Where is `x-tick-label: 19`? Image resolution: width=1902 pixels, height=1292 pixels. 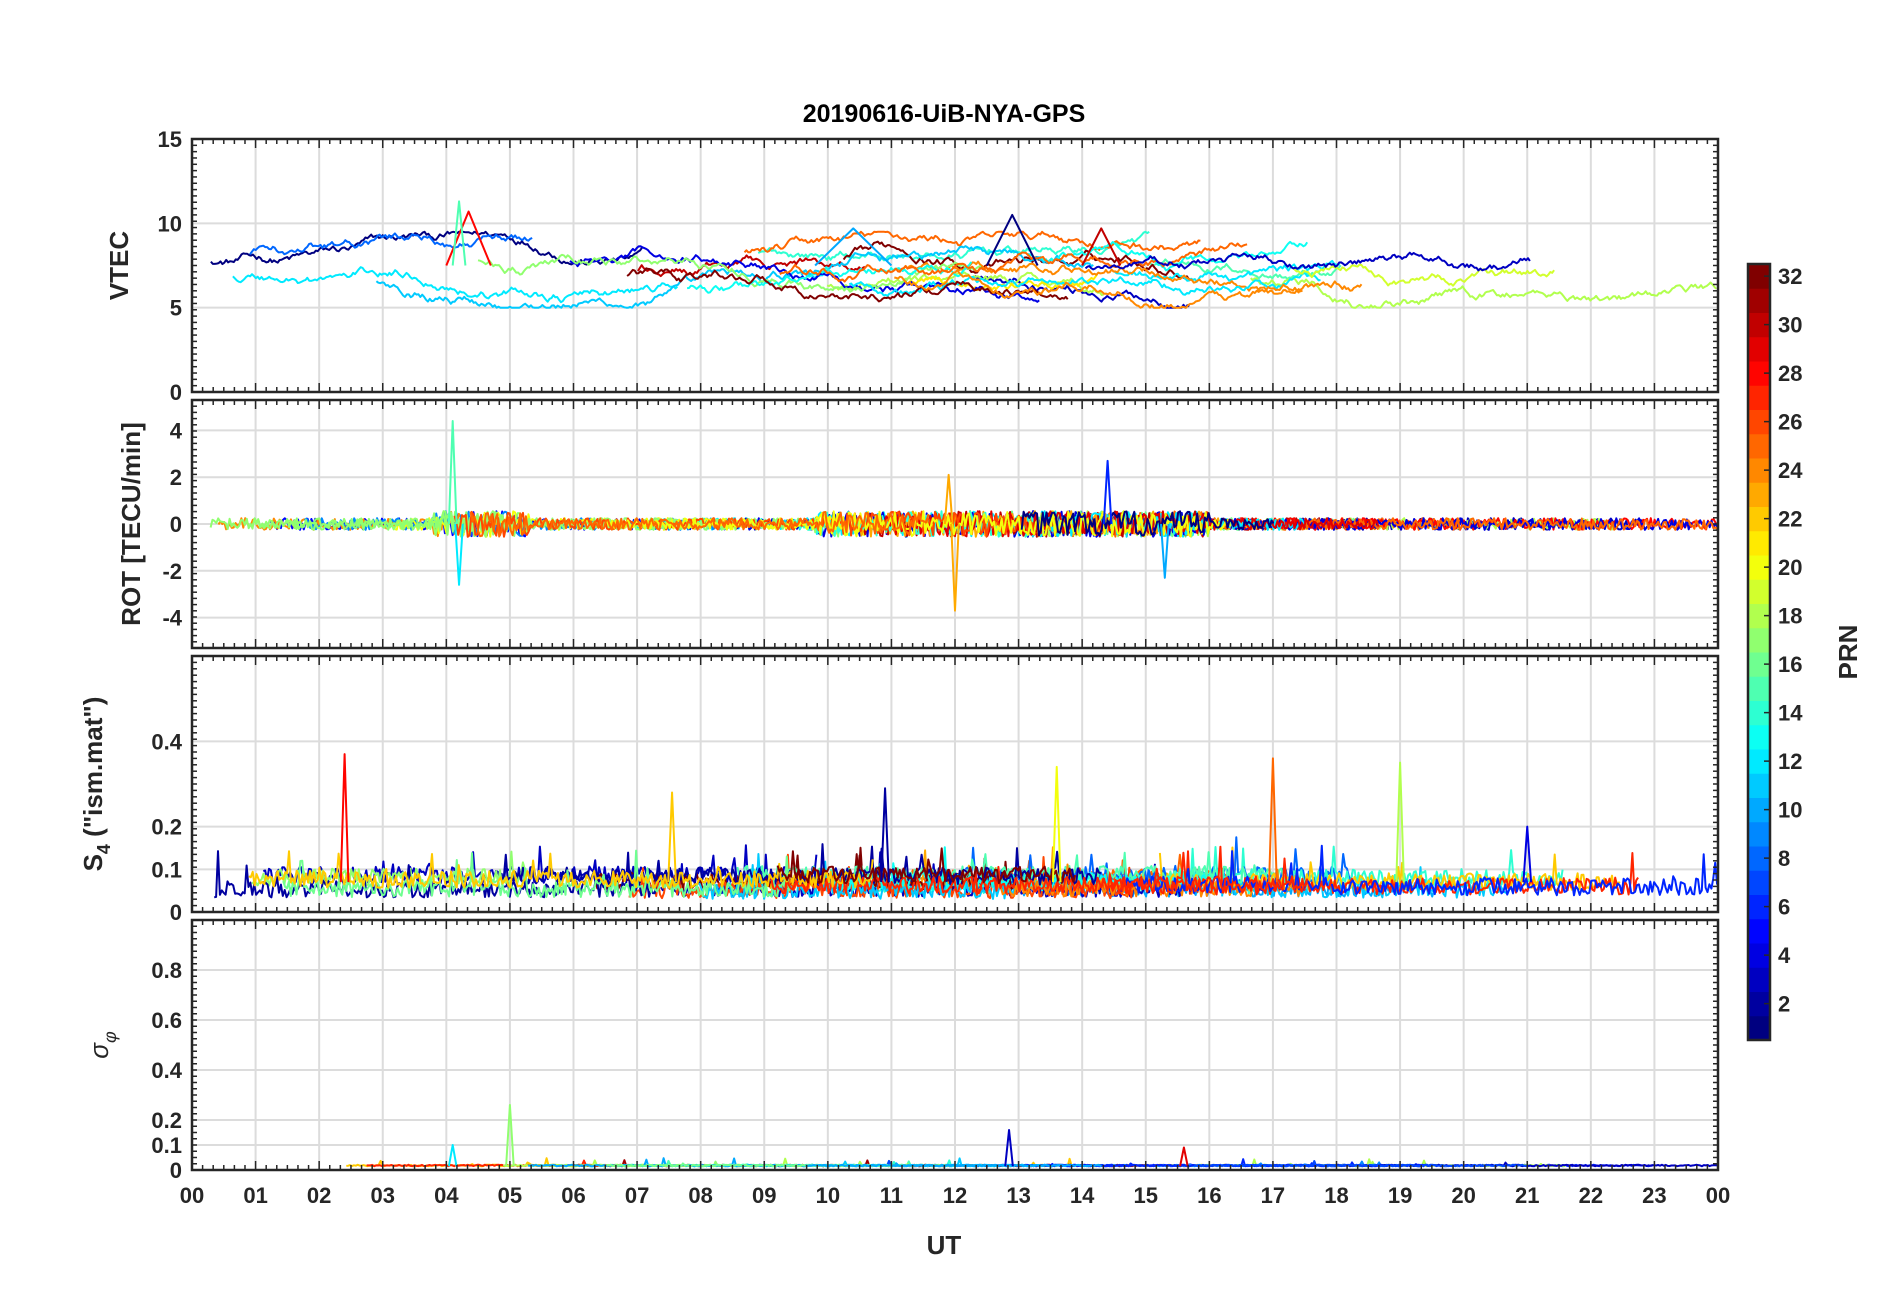
x-tick-label: 19 is located at coordinates (1400, 1195).